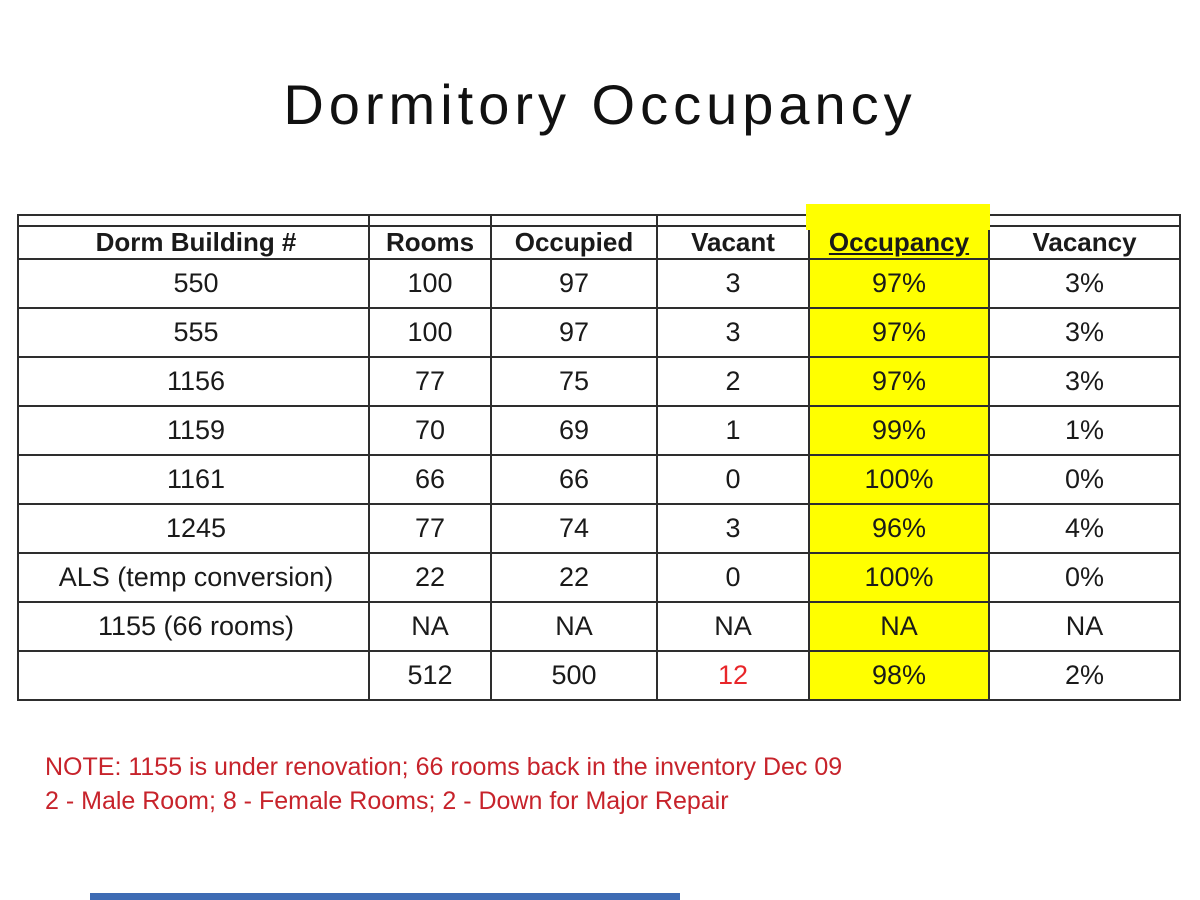  I want to click on table-row: 1245 77 74 3 96% 4%, so click(599, 528).